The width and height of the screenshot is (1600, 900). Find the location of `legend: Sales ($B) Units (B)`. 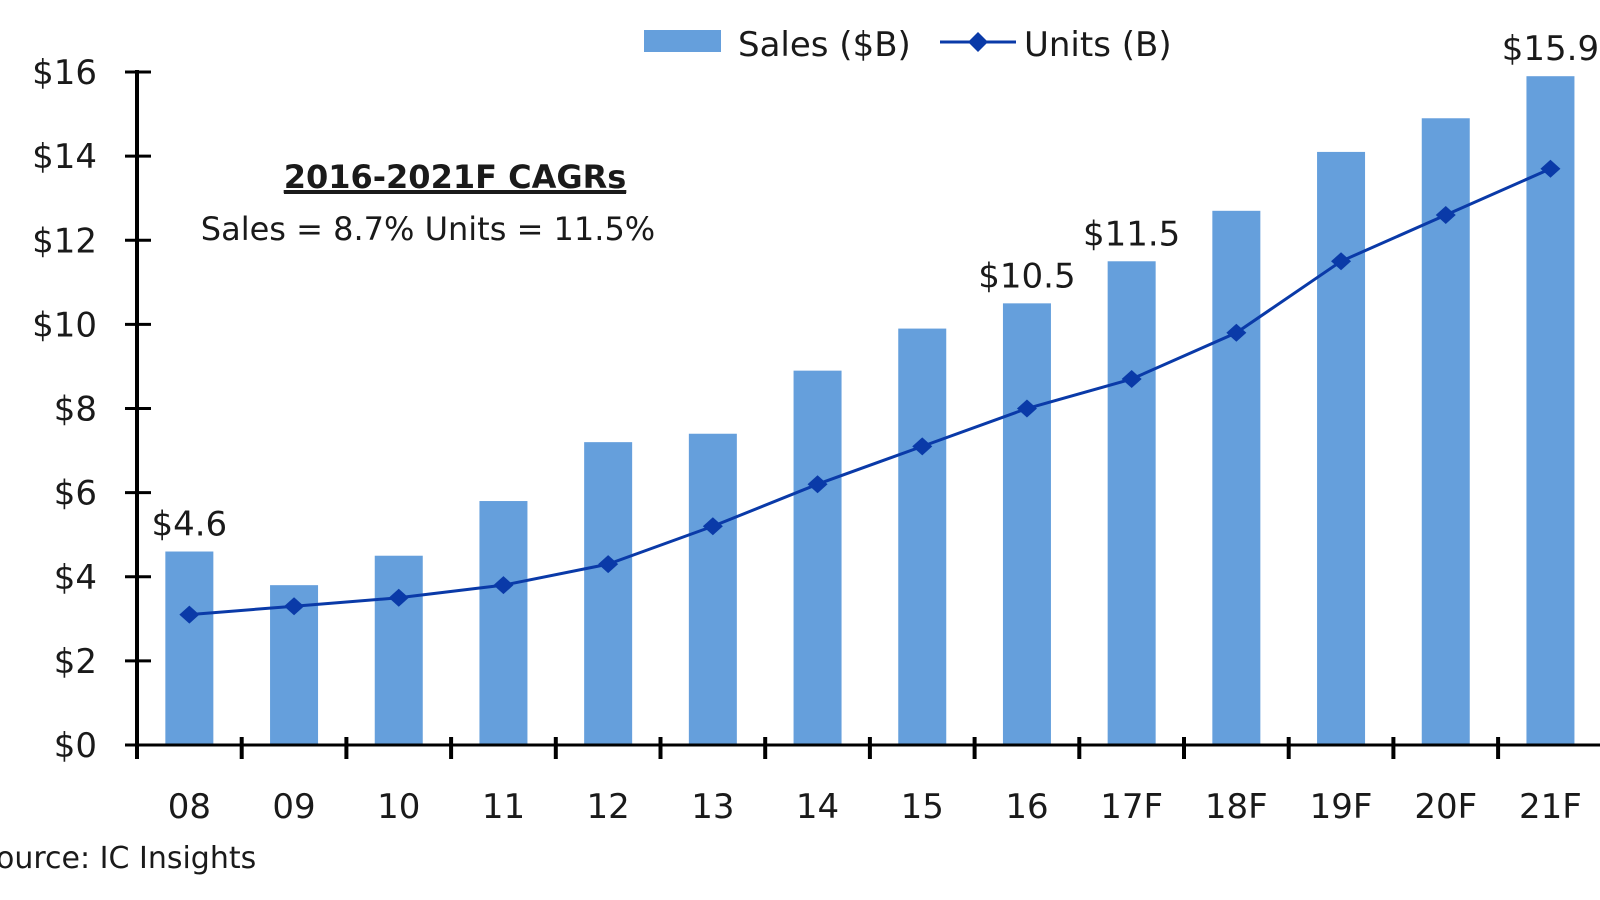

legend: Sales ($B) Units (B) is located at coordinates (908, 45).